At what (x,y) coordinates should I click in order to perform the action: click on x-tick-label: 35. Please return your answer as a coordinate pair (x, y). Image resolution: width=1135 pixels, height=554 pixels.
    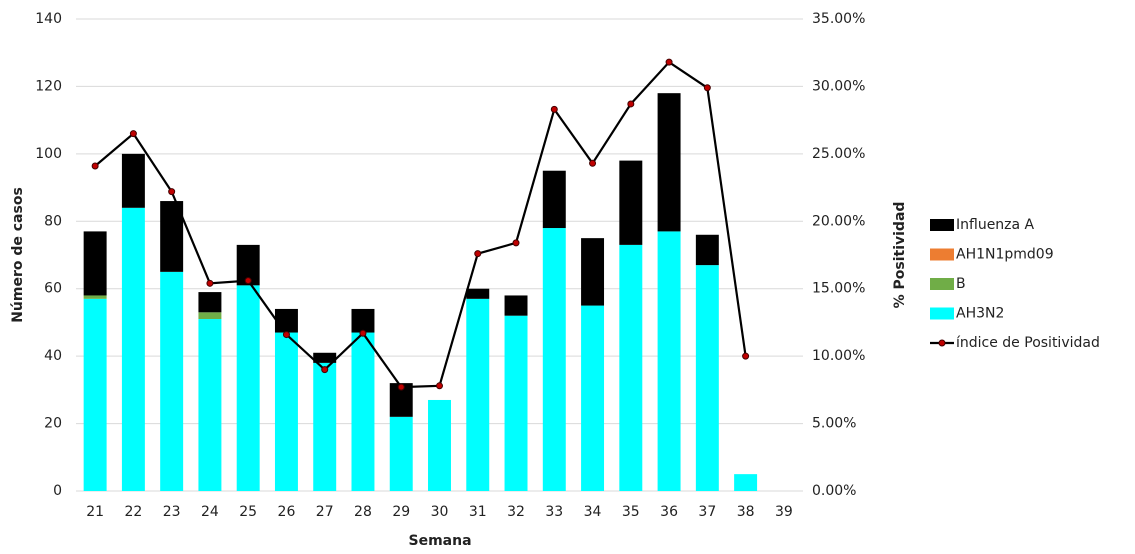
    Looking at the image, I should click on (631, 512).